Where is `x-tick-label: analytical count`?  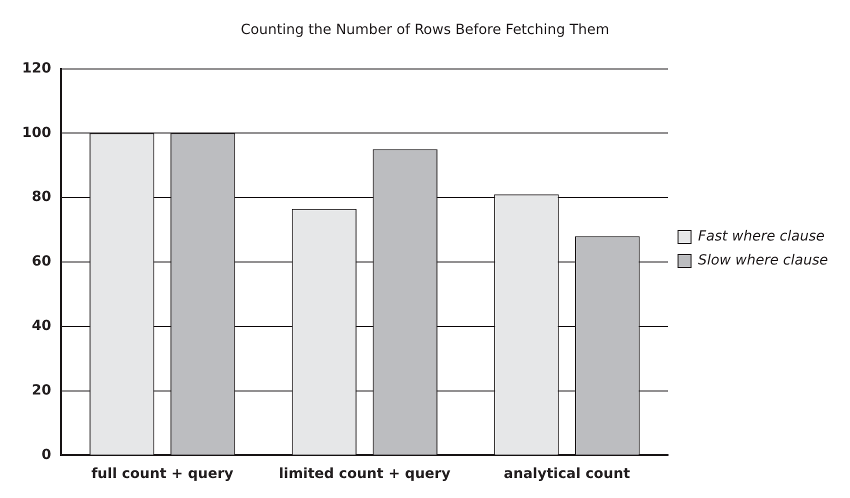 x-tick-label: analytical count is located at coordinates (567, 474).